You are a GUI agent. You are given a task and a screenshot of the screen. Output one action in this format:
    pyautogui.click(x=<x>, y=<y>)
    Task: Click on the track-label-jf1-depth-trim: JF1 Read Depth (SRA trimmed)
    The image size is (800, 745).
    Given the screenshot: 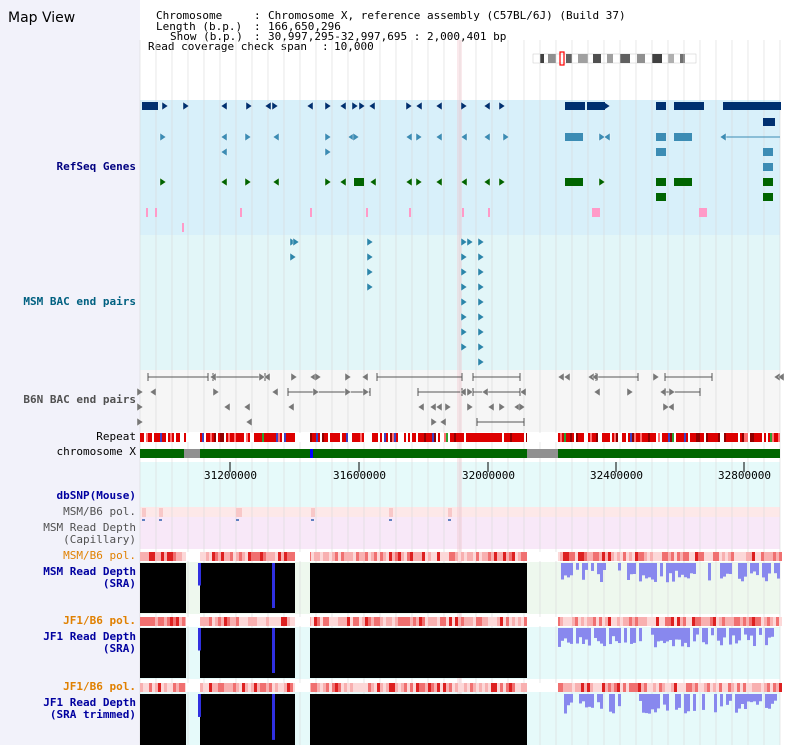 What is the action you would take?
    pyautogui.click(x=89, y=708)
    